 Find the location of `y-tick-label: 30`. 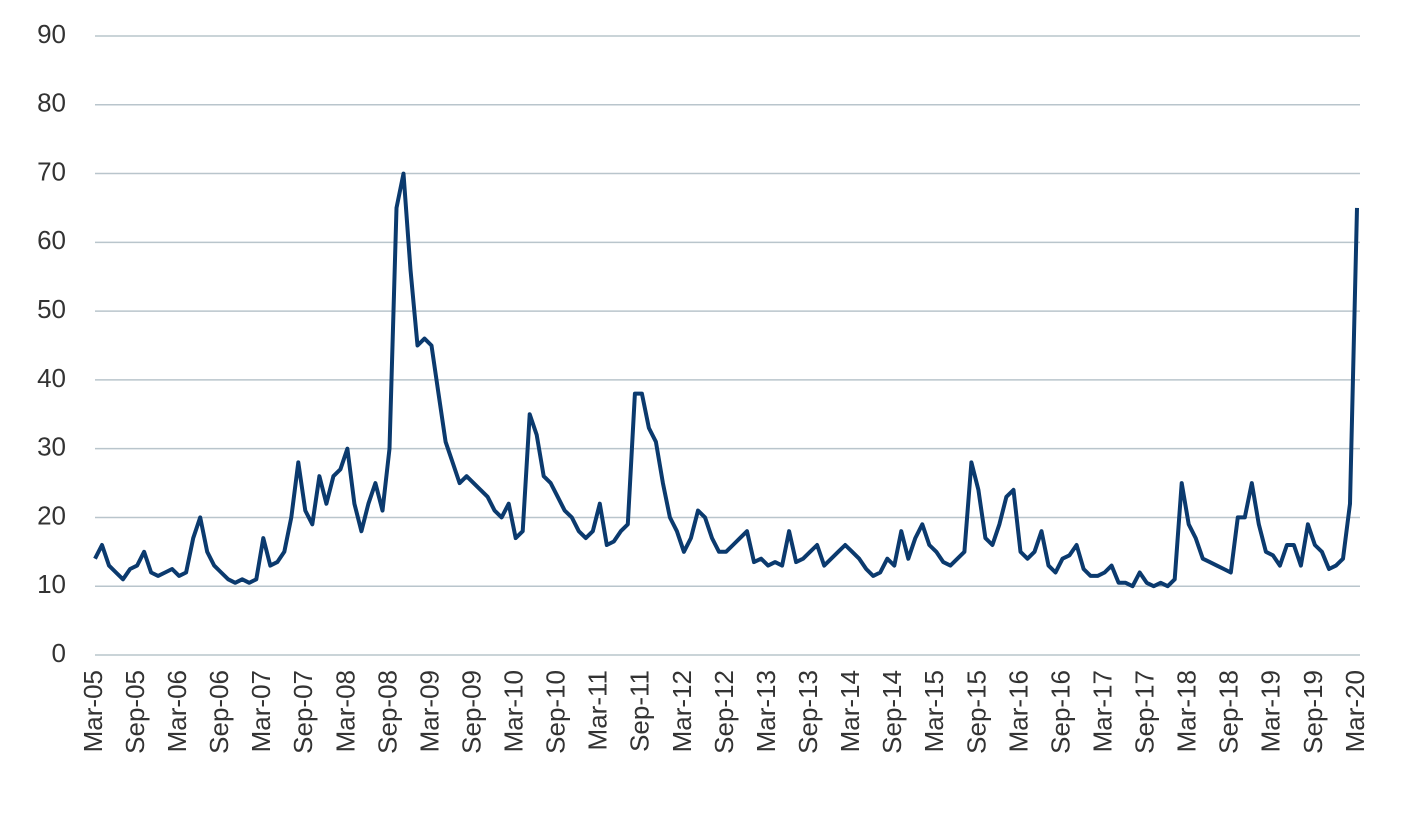

y-tick-label: 30 is located at coordinates (51, 447).